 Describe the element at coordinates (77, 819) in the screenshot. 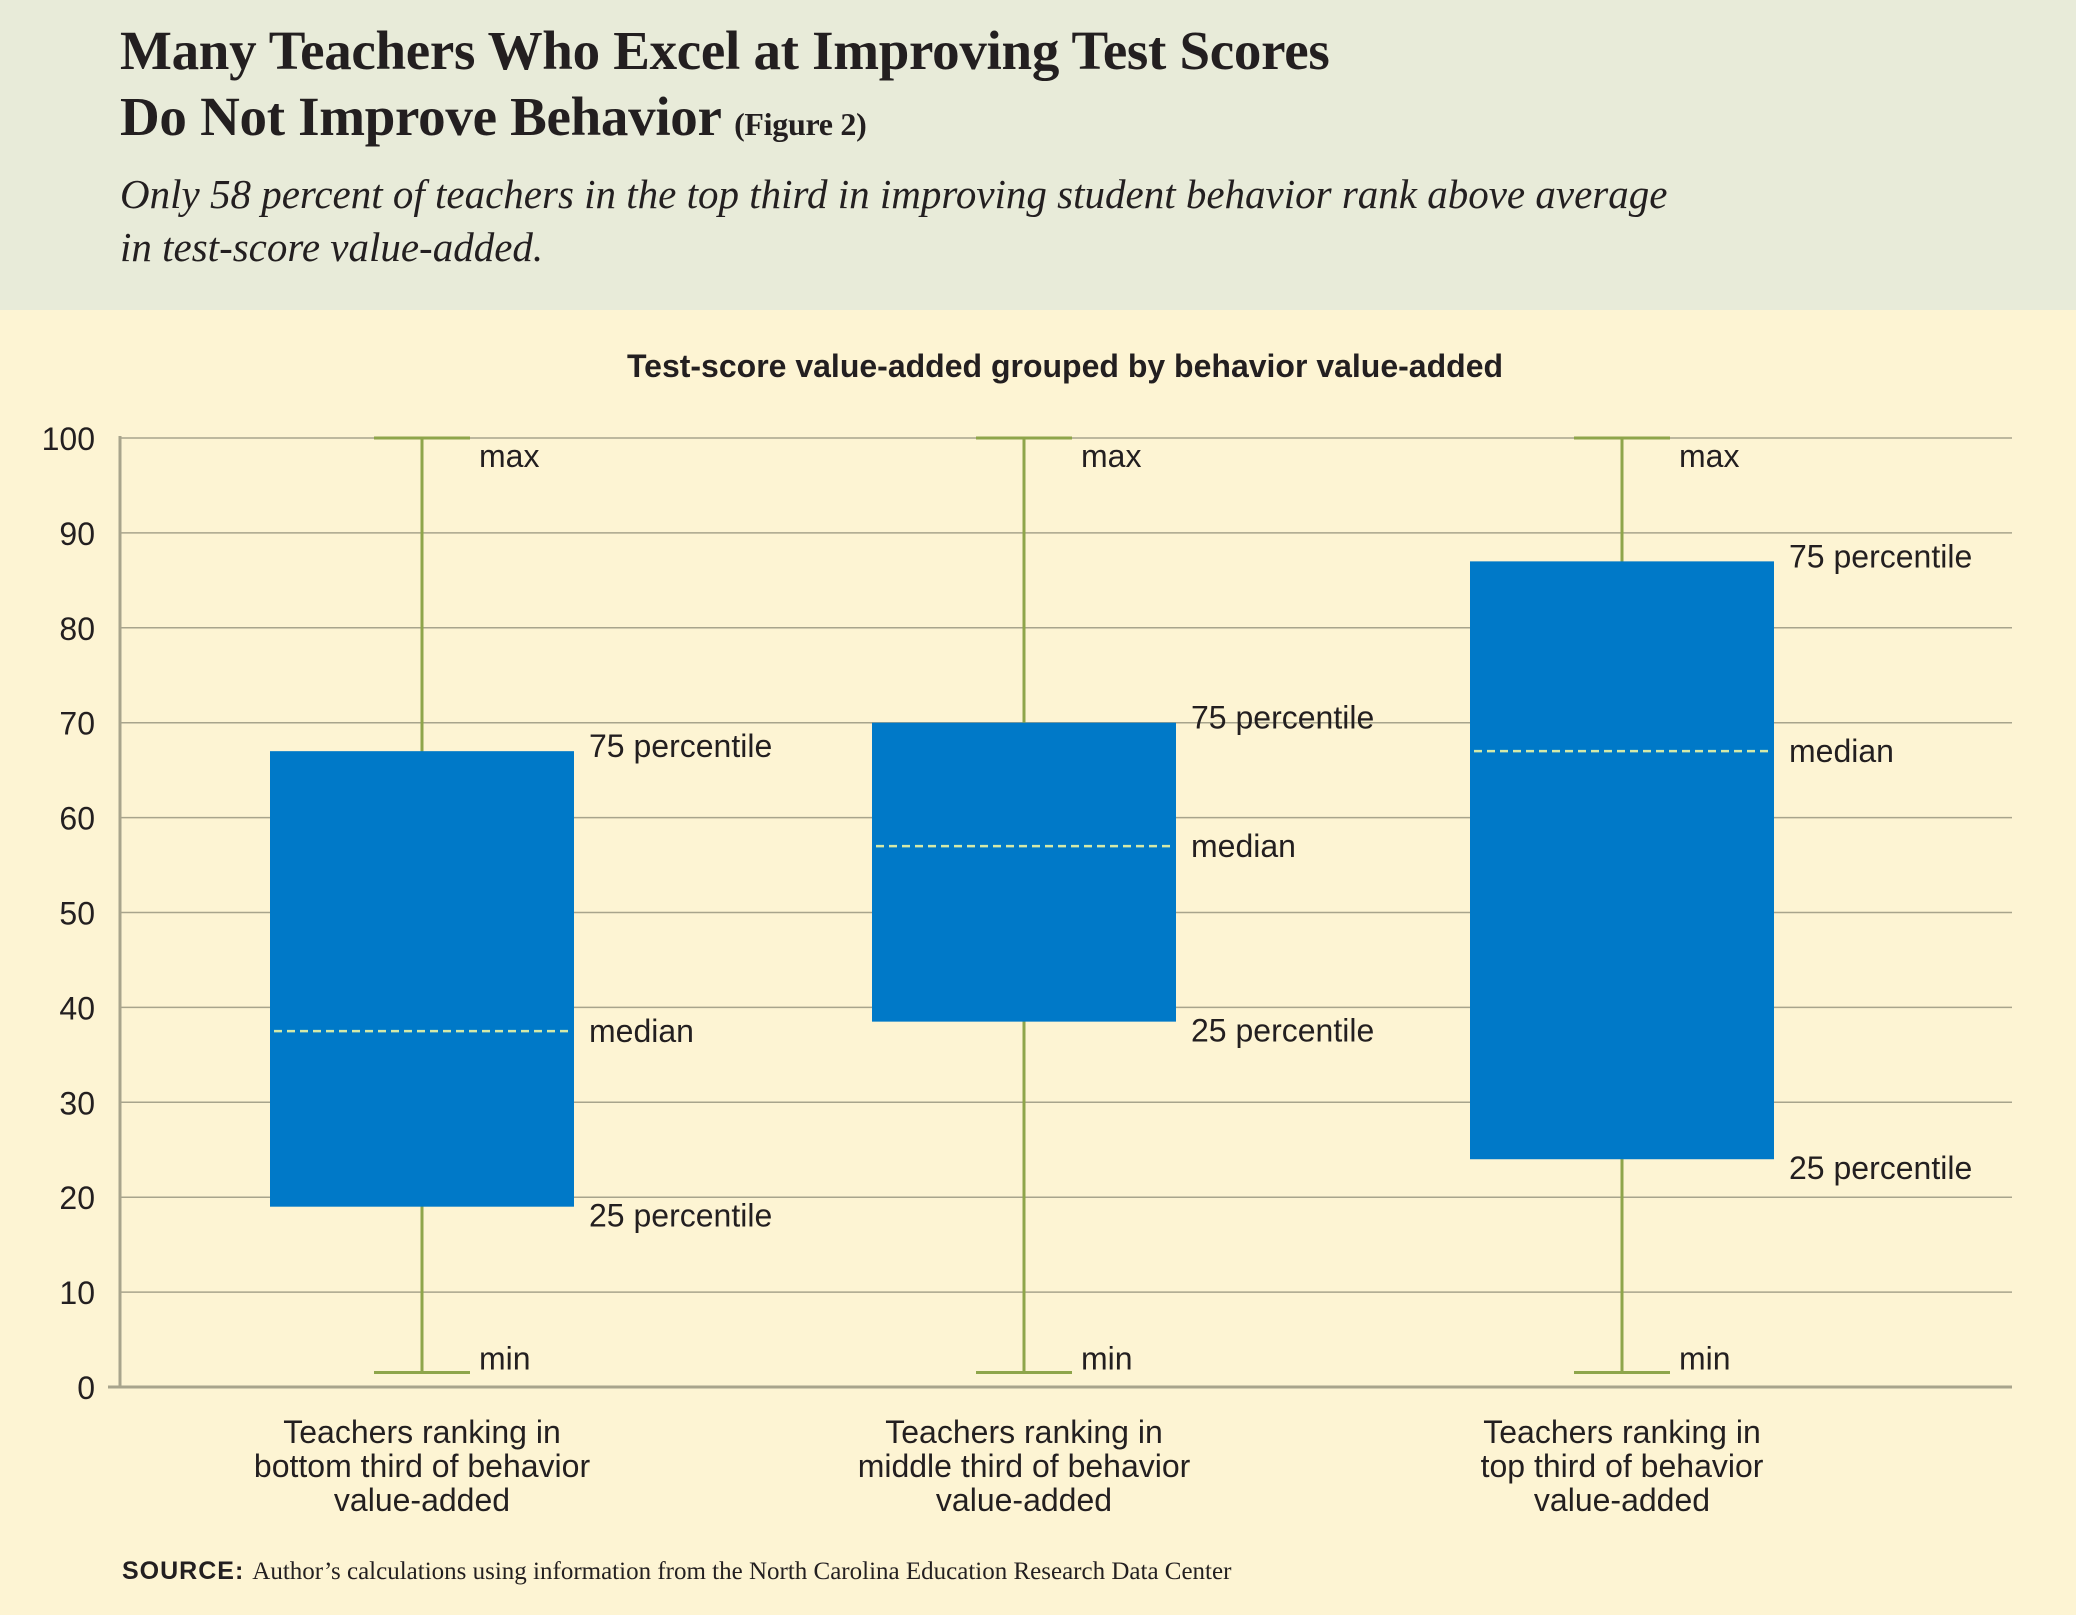

I see `y-tick-label: 60` at that location.